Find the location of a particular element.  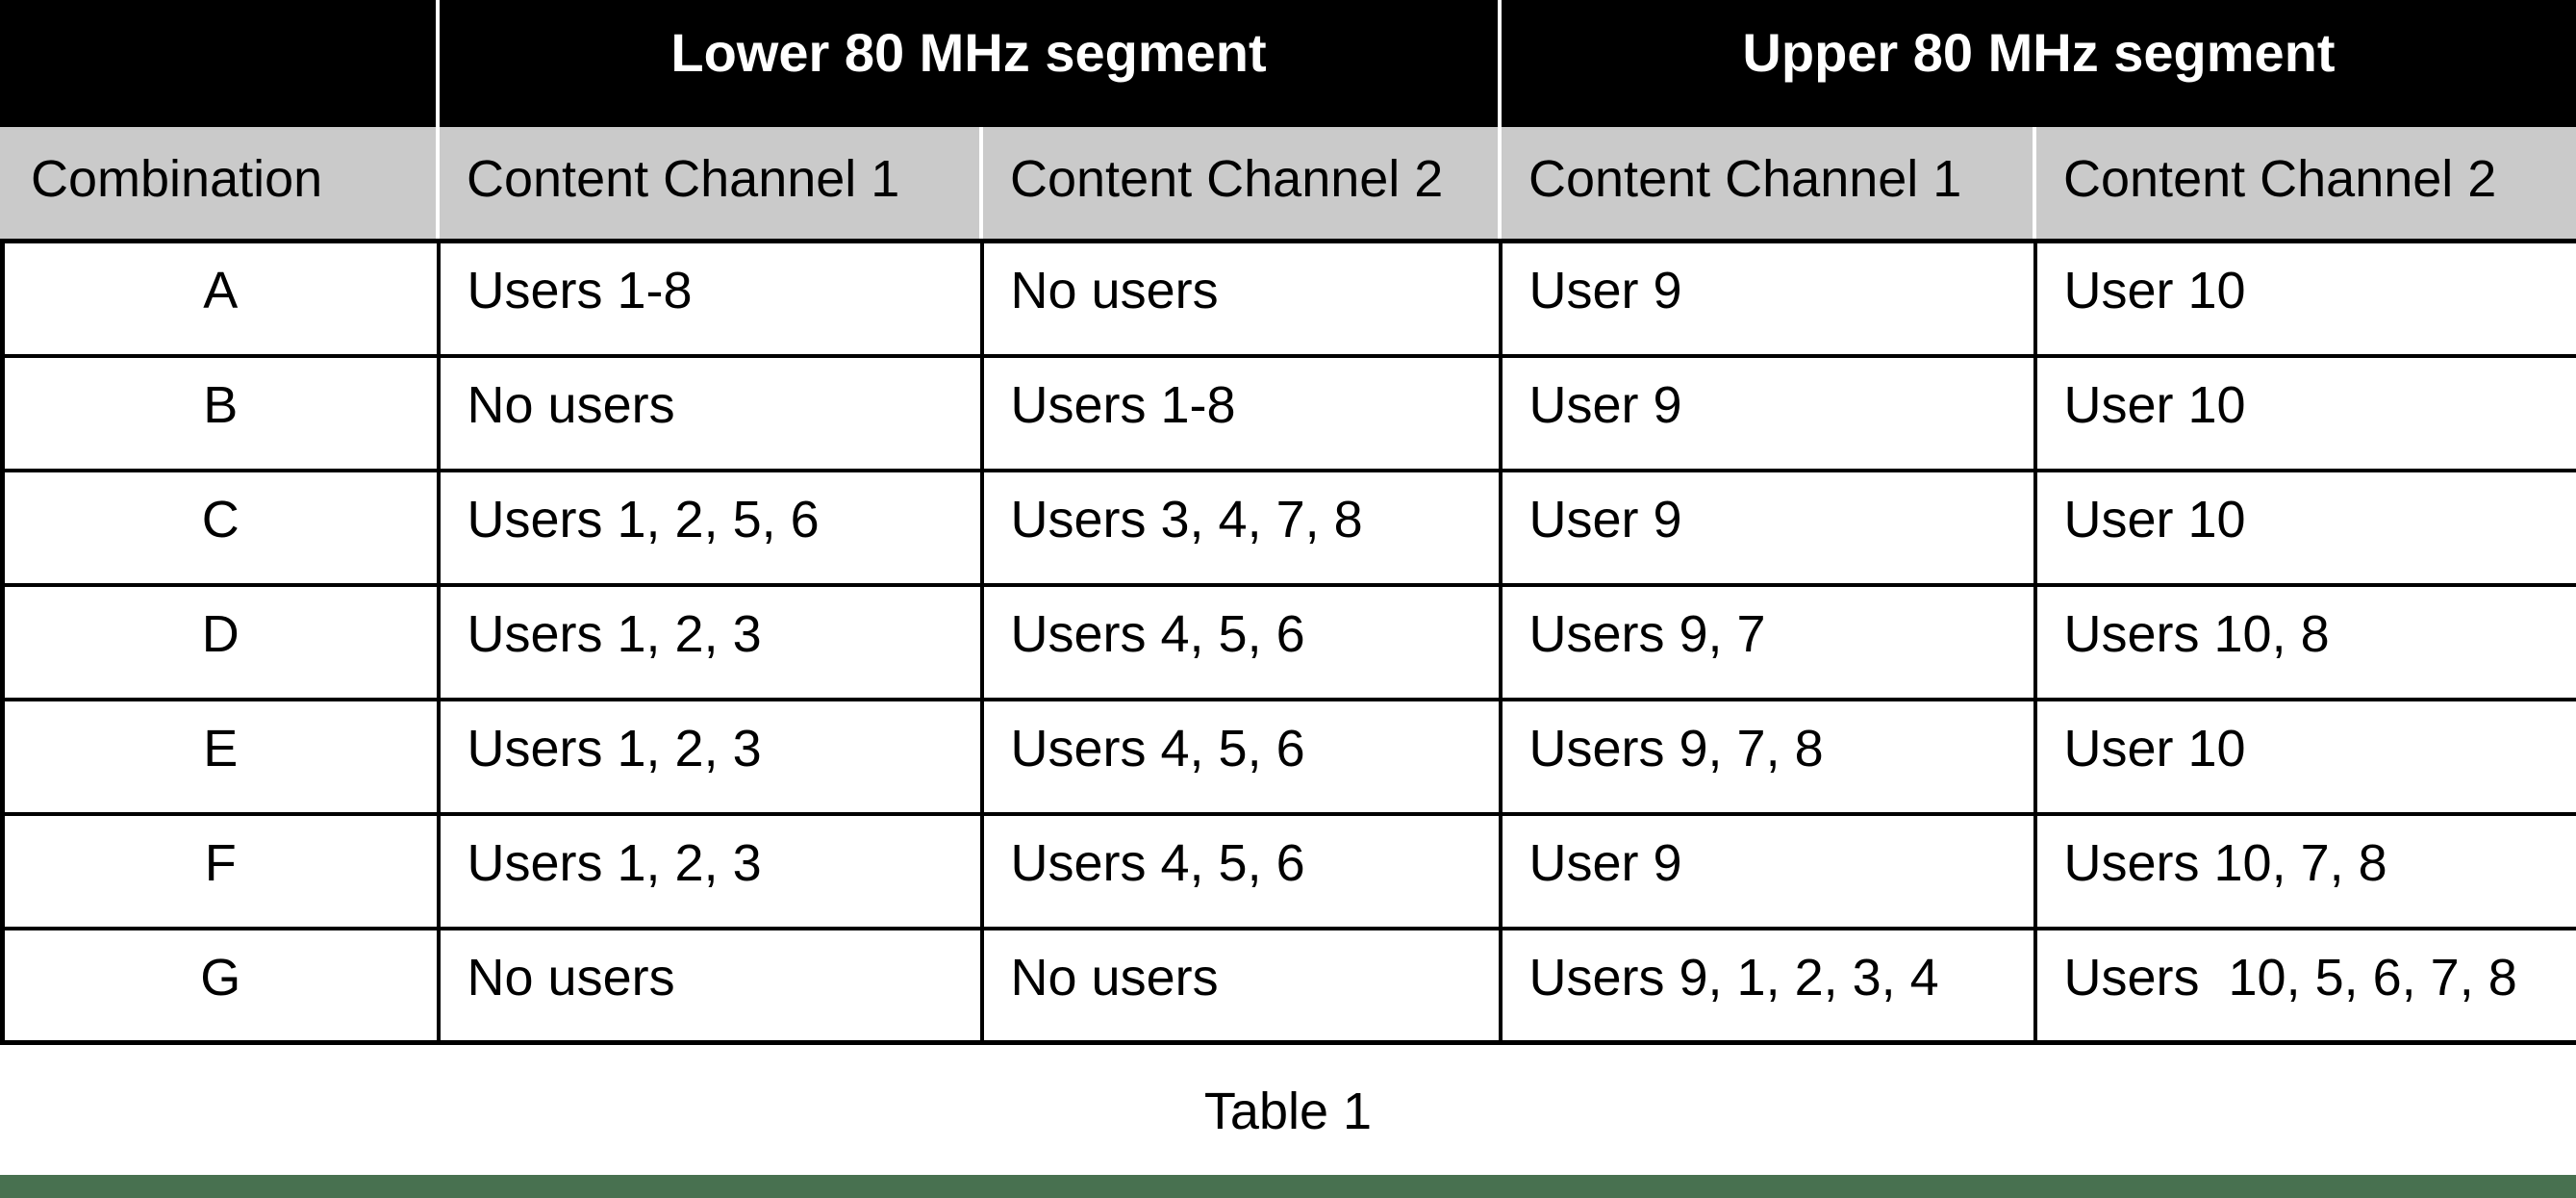

table-row-b: B No users Users 1-8 User 9 User 10 is located at coordinates (1288, 412).